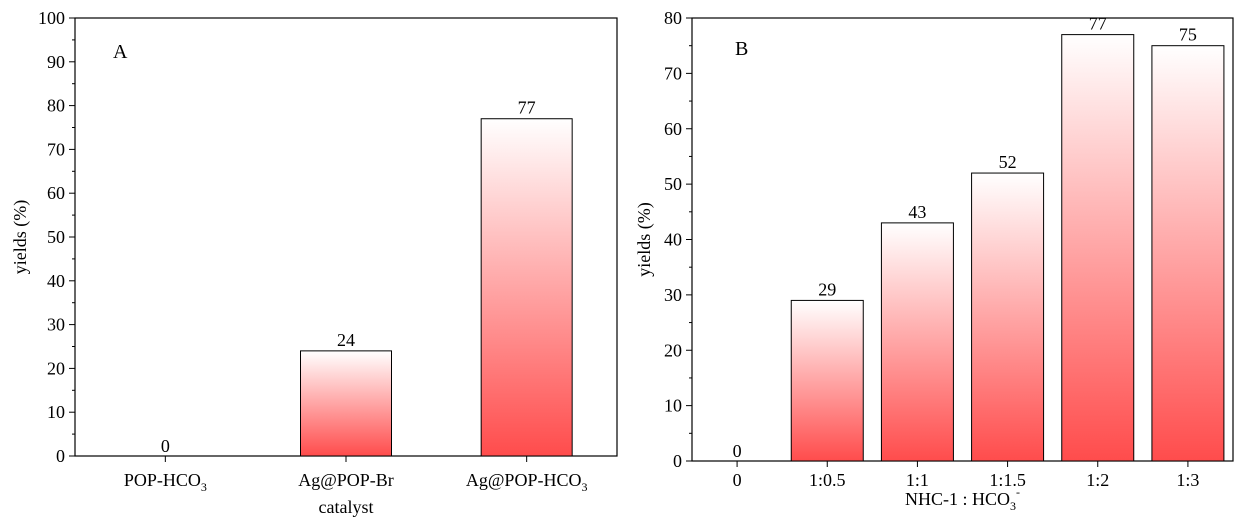 The height and width of the screenshot is (523, 1246). I want to click on panel-label-b: B, so click(741, 49).